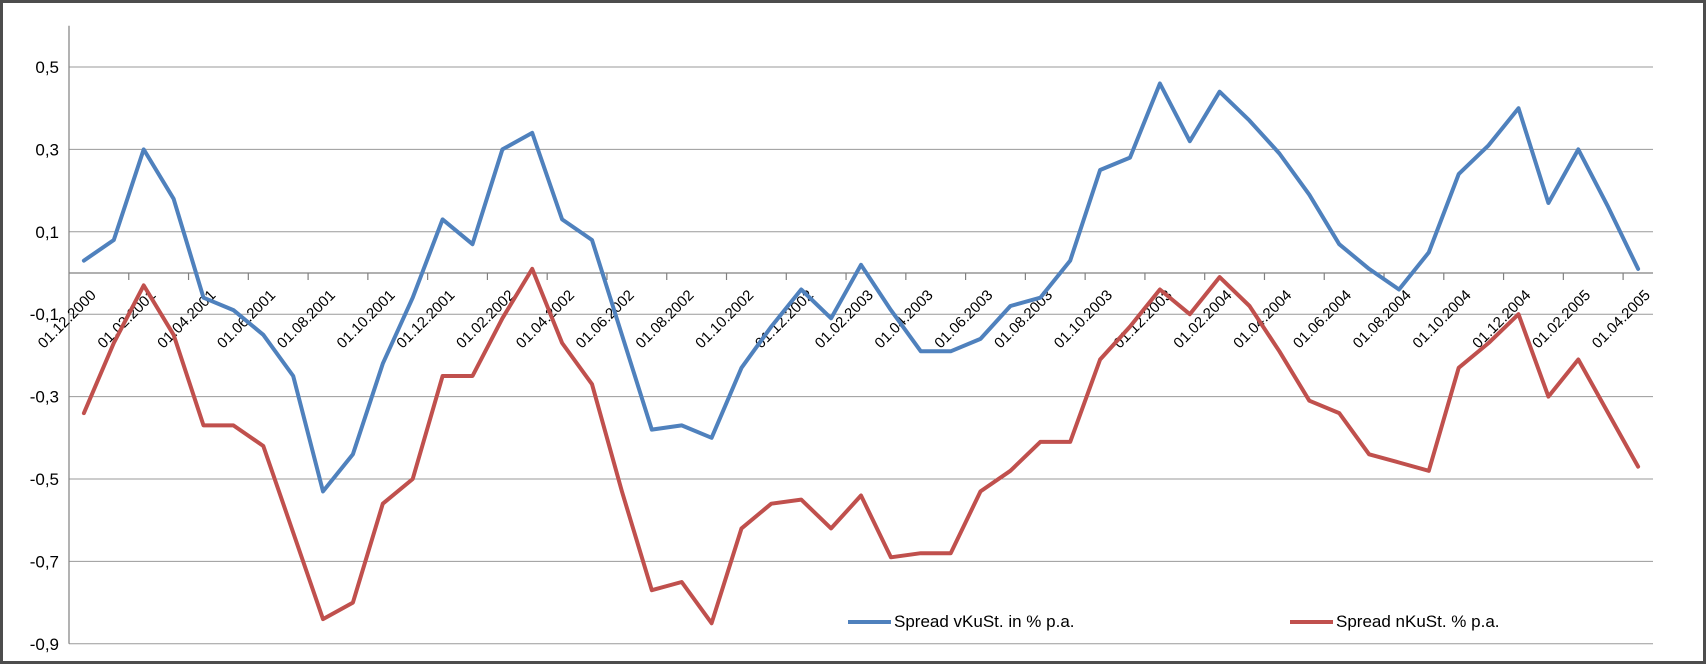  Describe the element at coordinates (44, 356) in the screenshot. I see `y-axis-labels: 0,5 0,3 0,1 -0,1 -0,3 -0,5 -0,7 -0,9` at that location.